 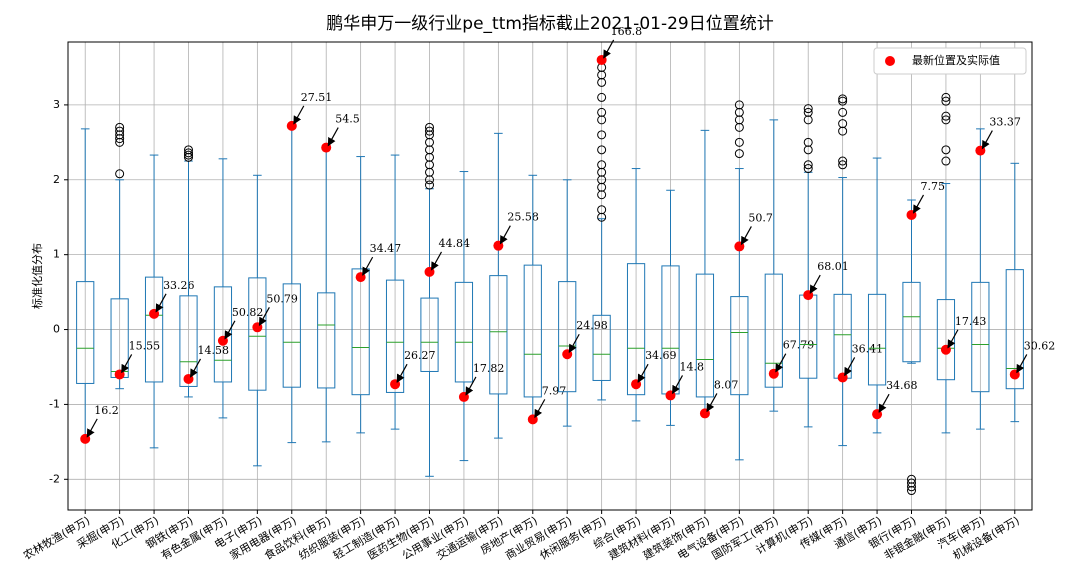 What do you see at coordinates (717, 274) in the screenshot?
I see `box-group: 8.07` at bounding box center [717, 274].